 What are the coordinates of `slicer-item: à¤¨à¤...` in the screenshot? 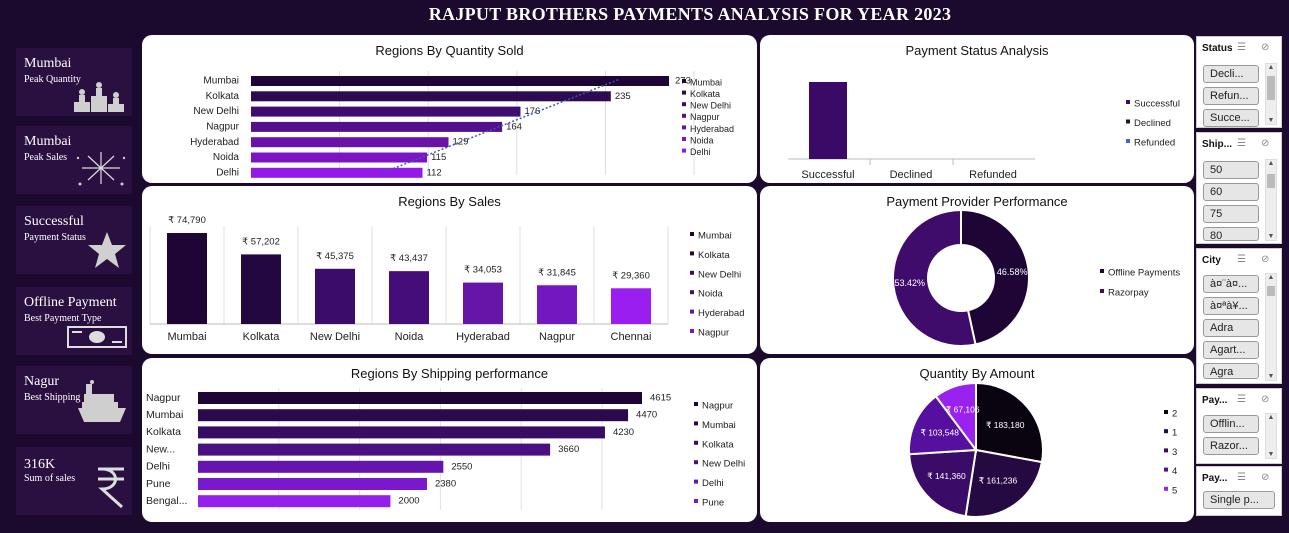 It's located at (1231, 284).